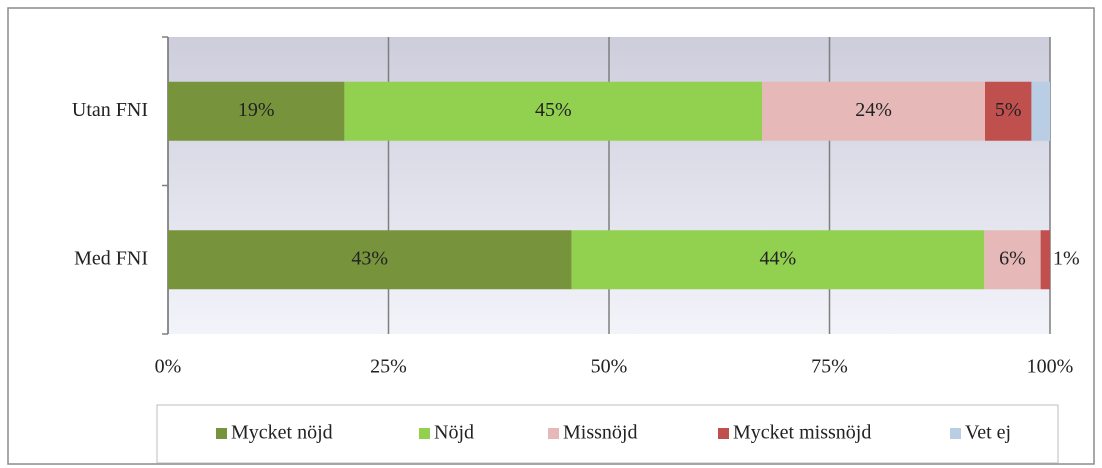 The height and width of the screenshot is (468, 1102). I want to click on data-label: 19%, so click(256, 110).